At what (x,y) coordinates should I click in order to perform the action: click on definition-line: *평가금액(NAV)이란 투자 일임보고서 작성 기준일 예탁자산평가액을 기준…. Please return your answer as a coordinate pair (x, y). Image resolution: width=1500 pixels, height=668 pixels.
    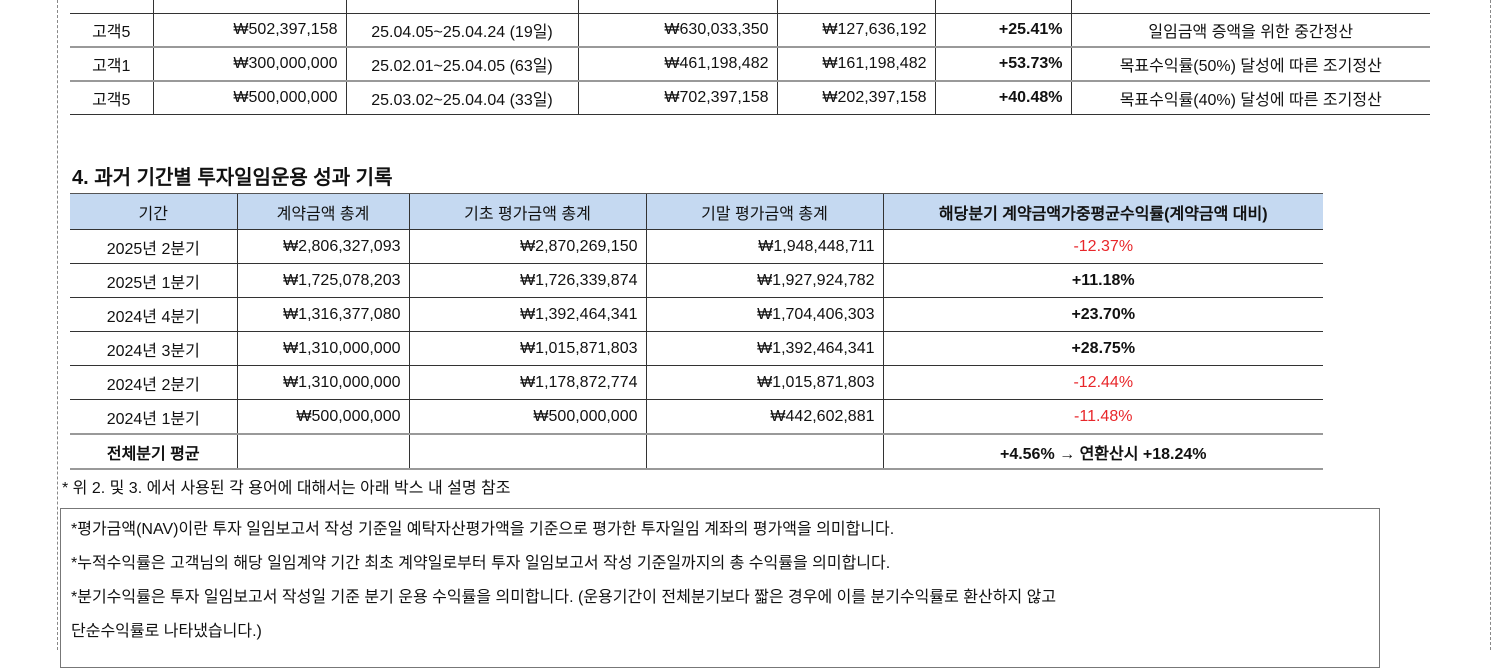
    Looking at the image, I should click on (483, 529).